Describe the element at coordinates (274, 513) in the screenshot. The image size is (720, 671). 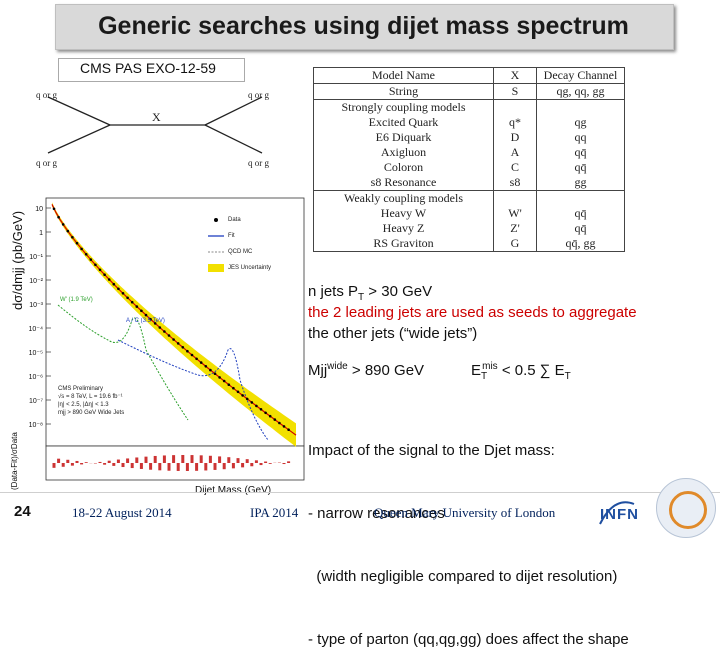
I see `footer-event: IPA 2014` at that location.